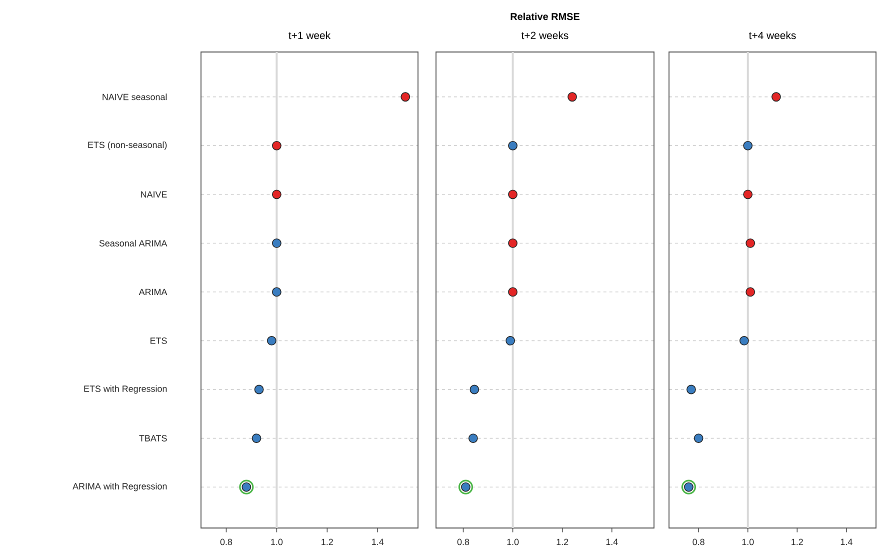 This screenshot has width=878, height=560. I want to click on y-tick-label: NAIVE, so click(154, 194).